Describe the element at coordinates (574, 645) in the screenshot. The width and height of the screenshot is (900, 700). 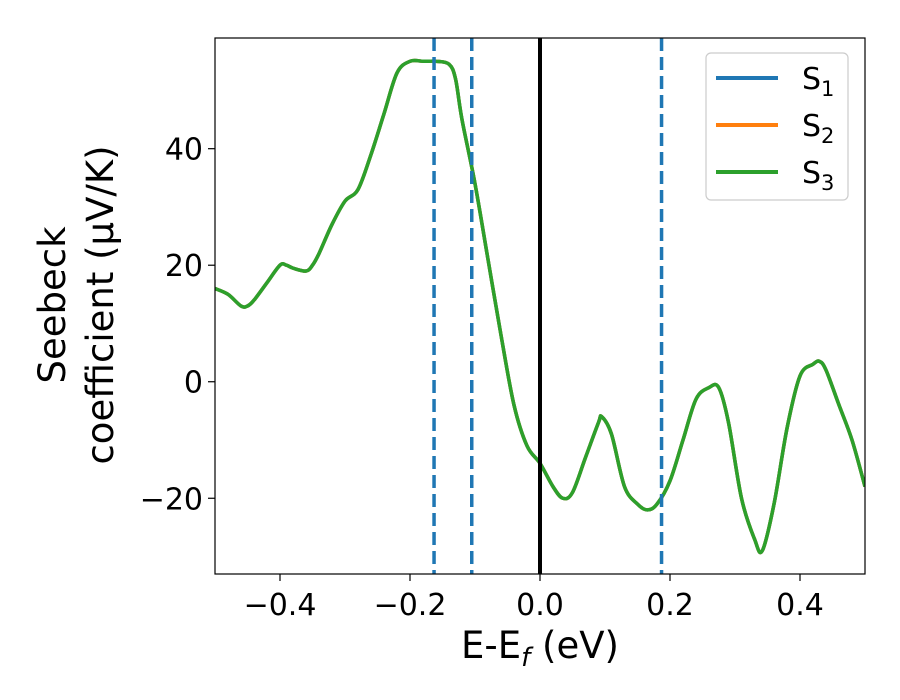
I see `x-axis-label-tail: (eV)` at that location.